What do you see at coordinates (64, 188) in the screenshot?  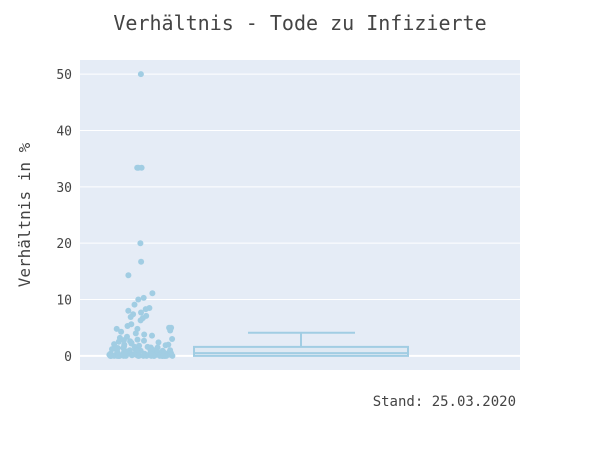 I see `y-tick-label: 30` at bounding box center [64, 188].